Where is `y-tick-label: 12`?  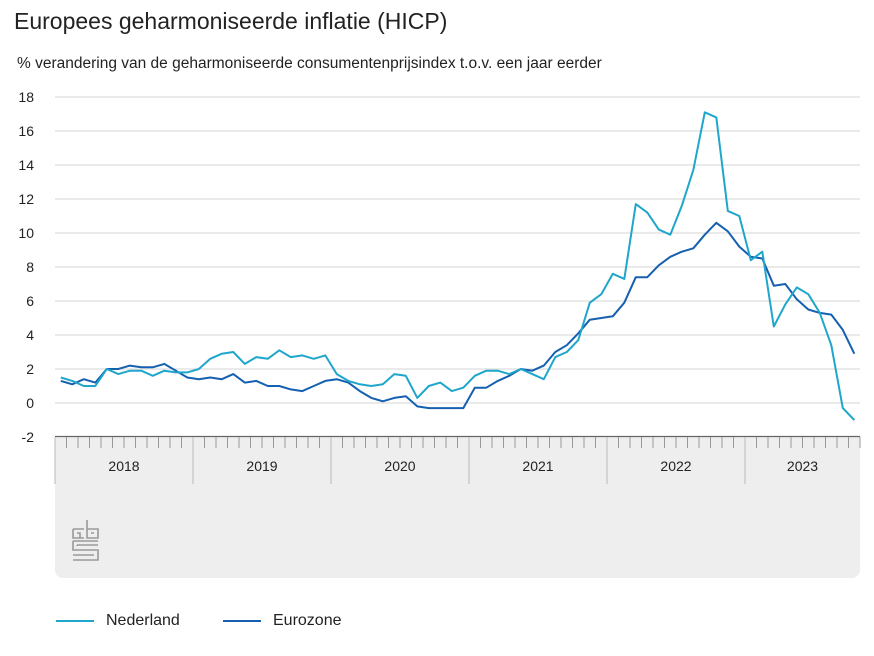
y-tick-label: 12 is located at coordinates (26, 199).